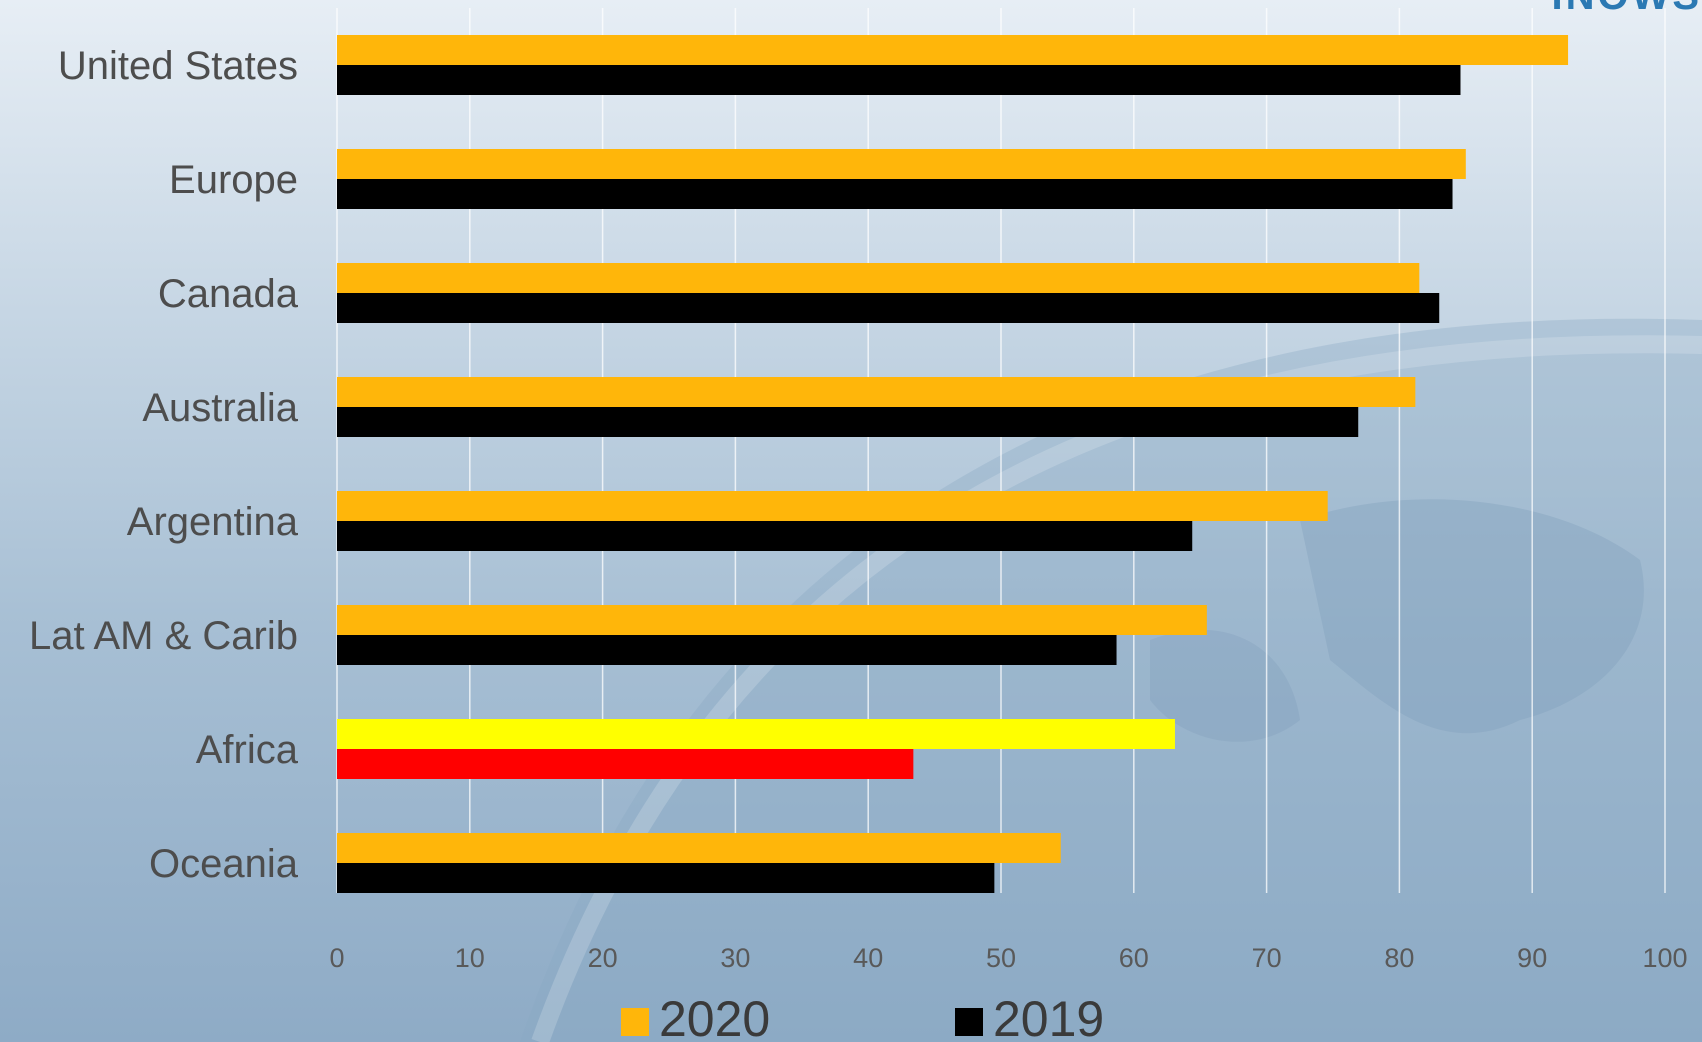  Describe the element at coordinates (735, 958) in the screenshot. I see `x-tick-label: 30` at that location.